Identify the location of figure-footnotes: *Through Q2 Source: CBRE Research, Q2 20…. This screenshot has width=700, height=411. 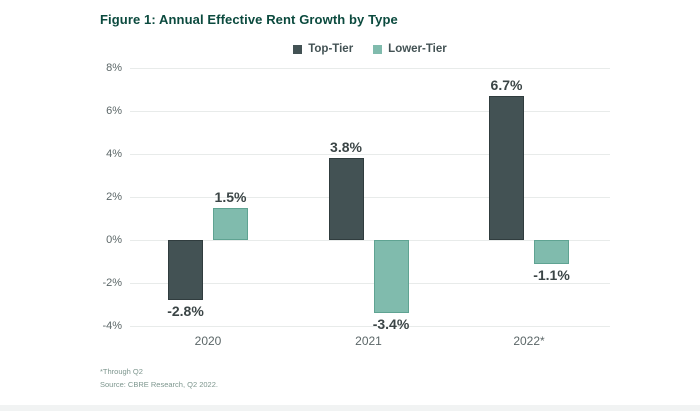
(159, 378).